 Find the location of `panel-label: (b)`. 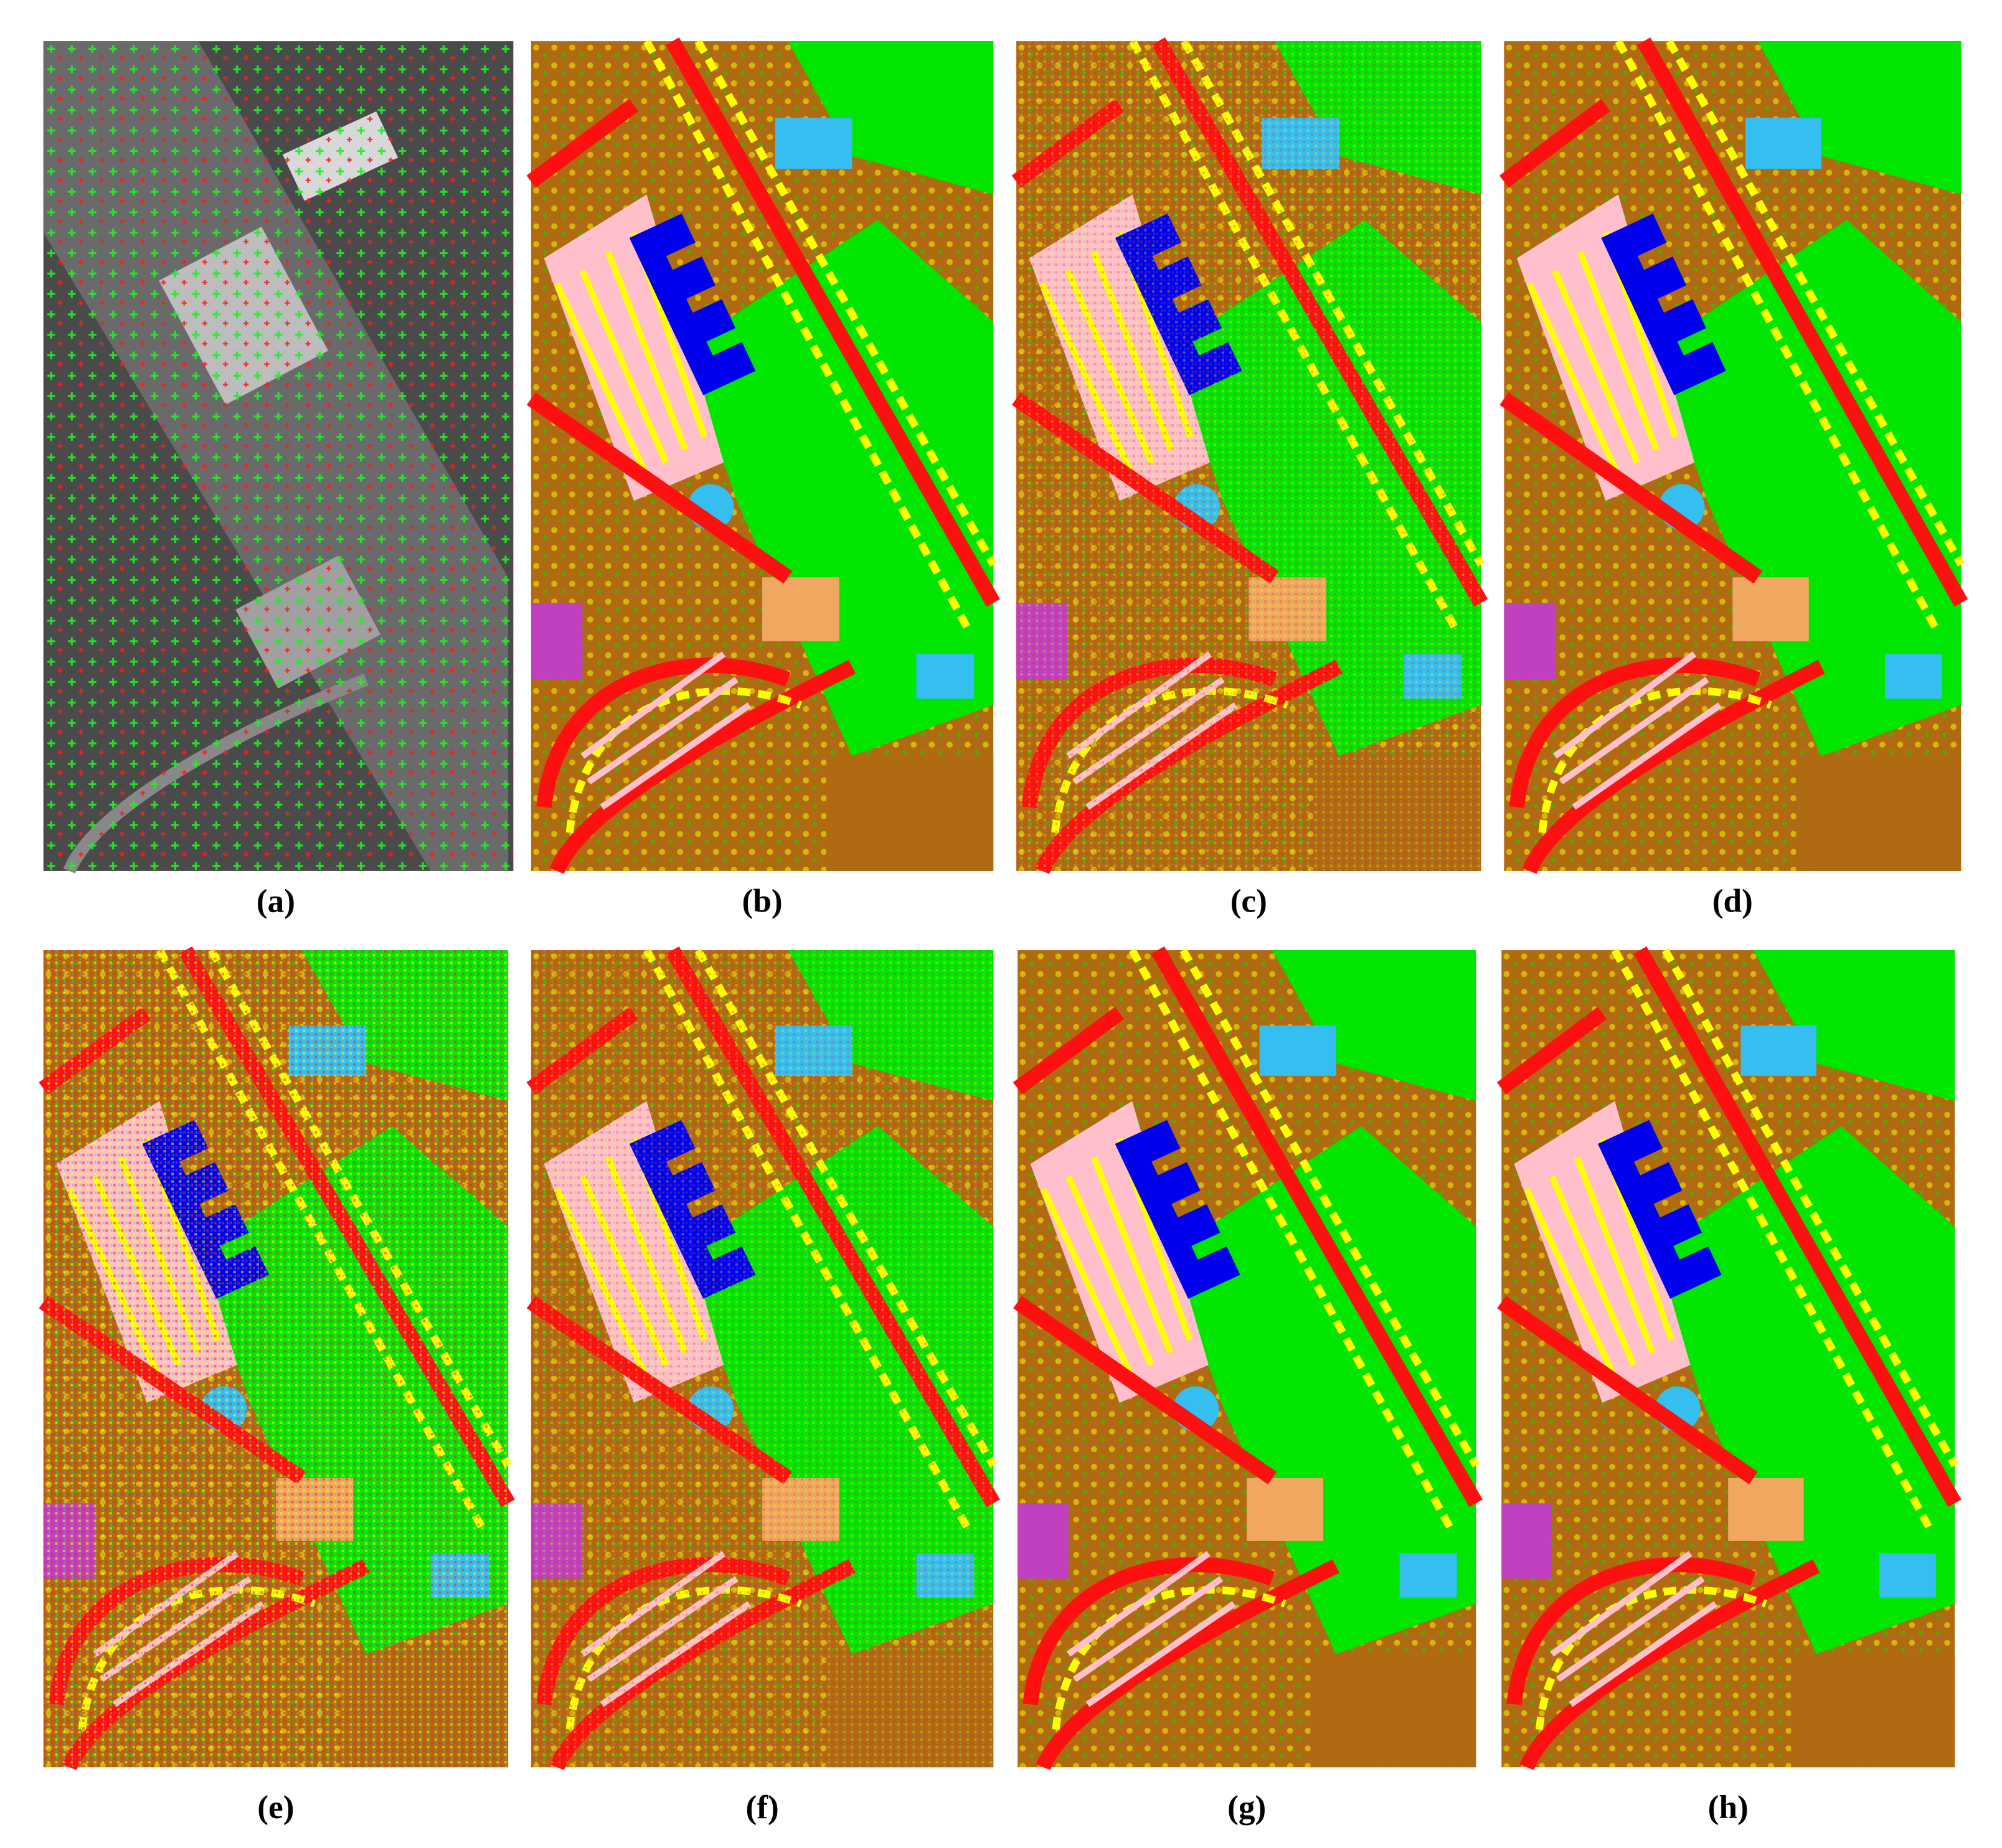

panel-label: (b) is located at coordinates (762, 900).